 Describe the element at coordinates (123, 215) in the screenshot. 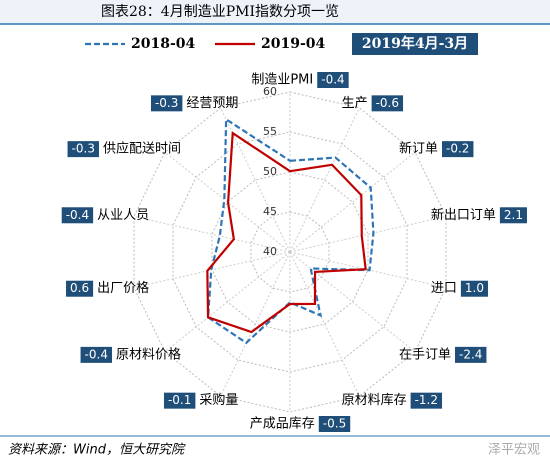

I see `category-label: 从业人员` at that location.